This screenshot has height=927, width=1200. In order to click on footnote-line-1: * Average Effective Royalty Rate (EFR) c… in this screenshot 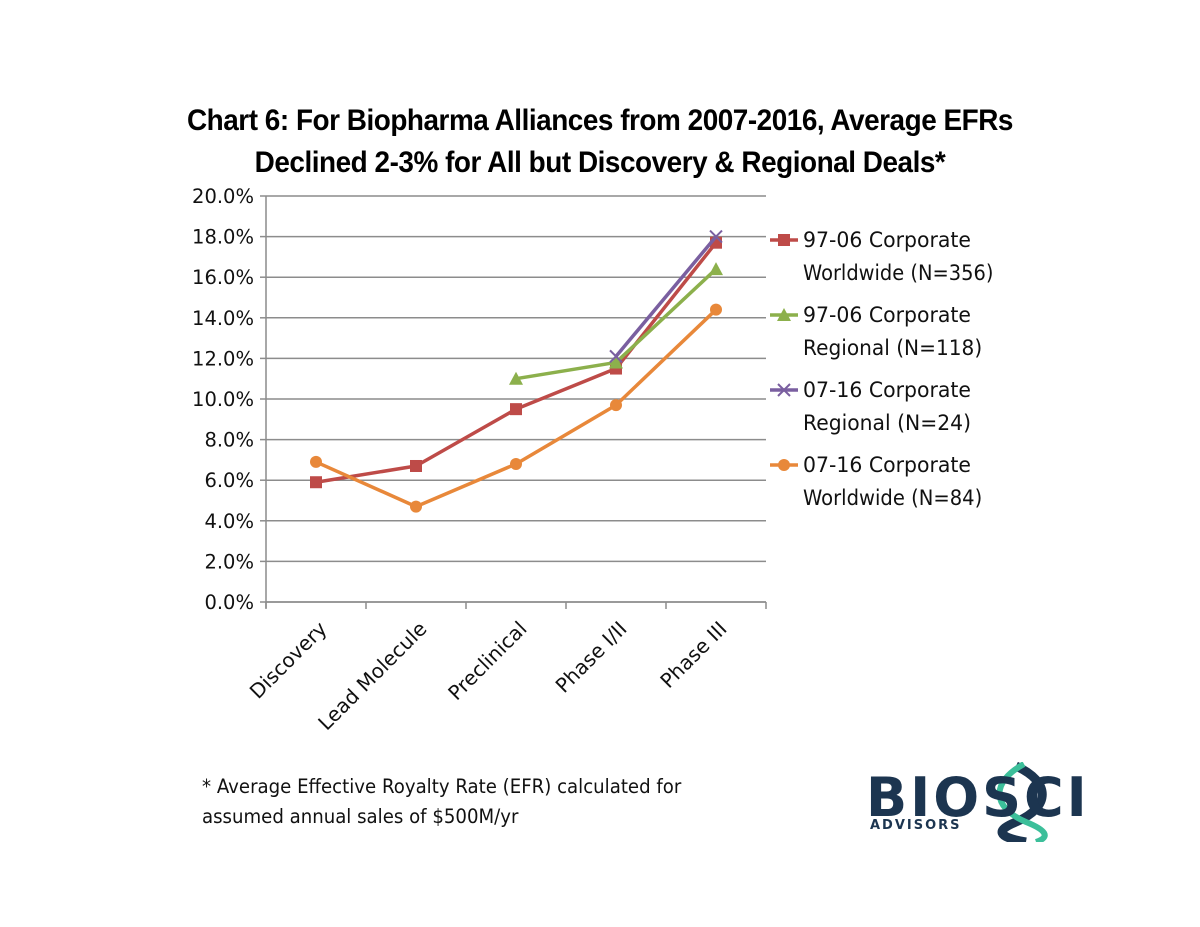, I will do `click(442, 786)`.